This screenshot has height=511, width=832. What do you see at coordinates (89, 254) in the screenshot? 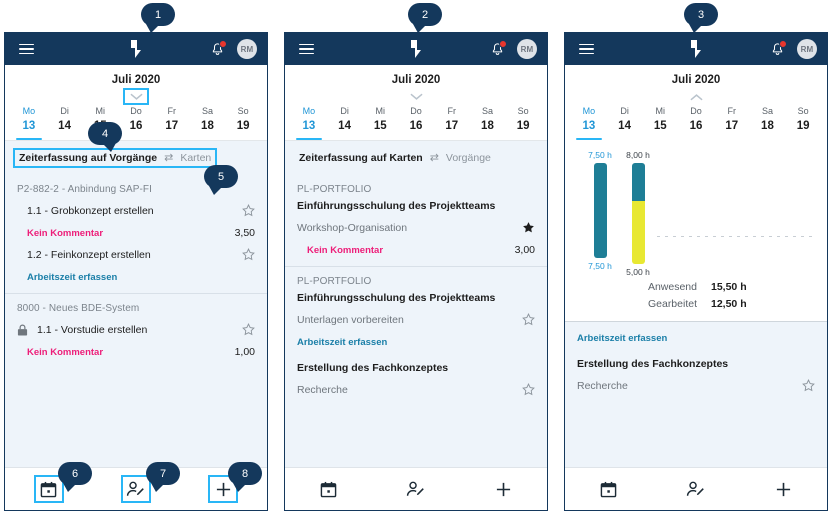
I see `list-item-label: 1.2 - Feinkonzept erstellen` at bounding box center [89, 254].